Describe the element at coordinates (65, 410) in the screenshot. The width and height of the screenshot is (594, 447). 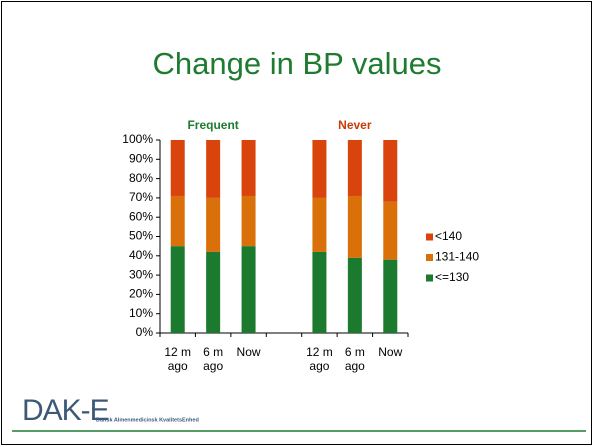
I see `logo-name: DAK-E` at that location.